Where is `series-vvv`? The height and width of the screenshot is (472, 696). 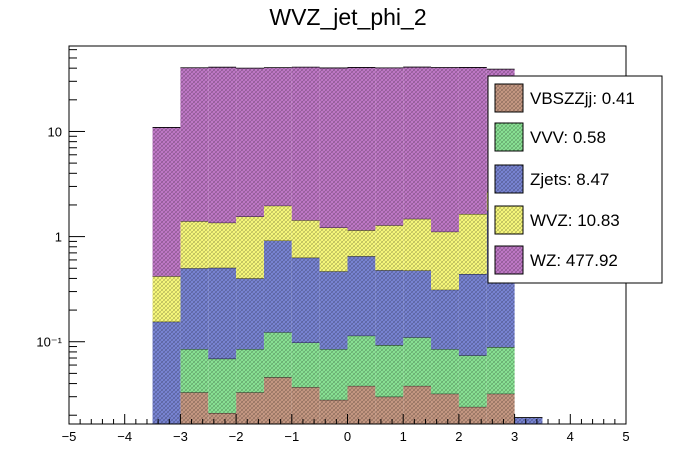 series-vvv is located at coordinates (347, 372).